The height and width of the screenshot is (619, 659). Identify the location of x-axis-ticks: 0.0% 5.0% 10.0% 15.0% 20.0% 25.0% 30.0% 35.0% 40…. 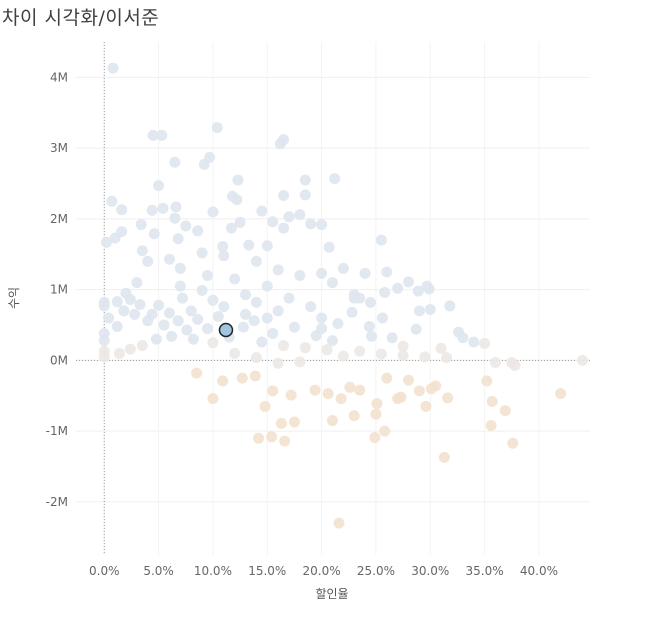
(323, 571).